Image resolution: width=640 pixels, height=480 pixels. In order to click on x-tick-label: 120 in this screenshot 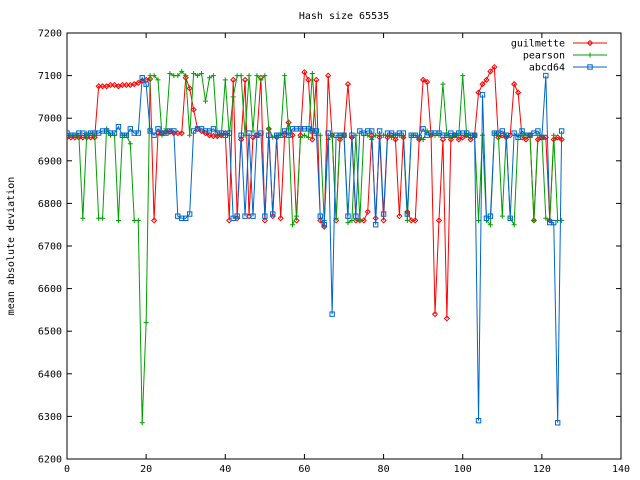, I will do `click(542, 469)`.